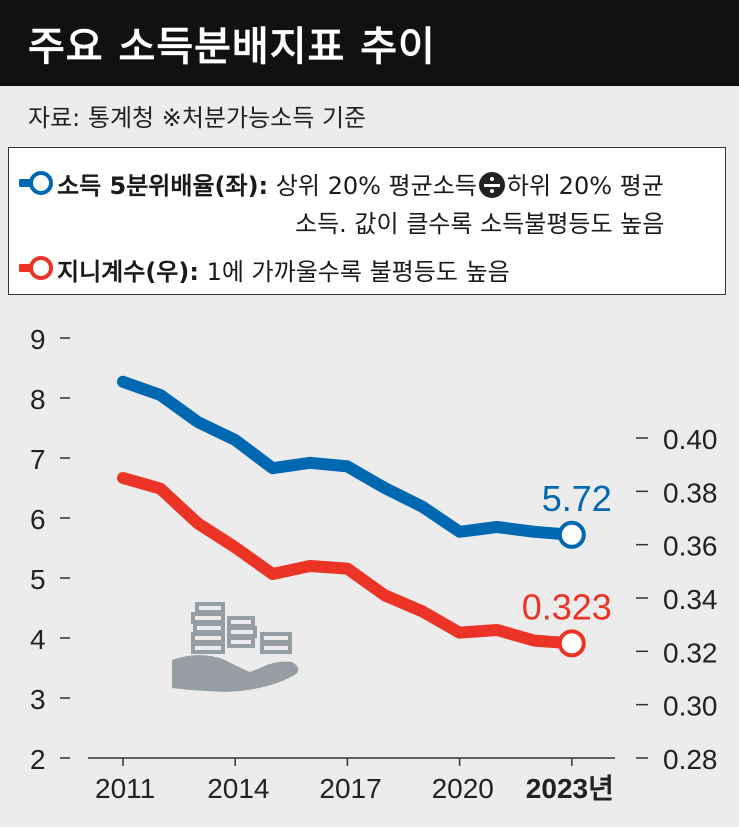 The image size is (739, 827). I want to click on x-tick-label: 2023년, so click(570, 788).